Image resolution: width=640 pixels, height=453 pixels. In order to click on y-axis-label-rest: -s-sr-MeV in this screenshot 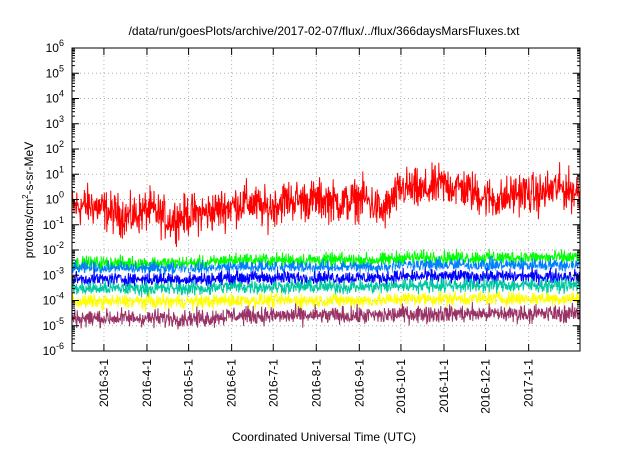, I will do `click(29, 168)`.